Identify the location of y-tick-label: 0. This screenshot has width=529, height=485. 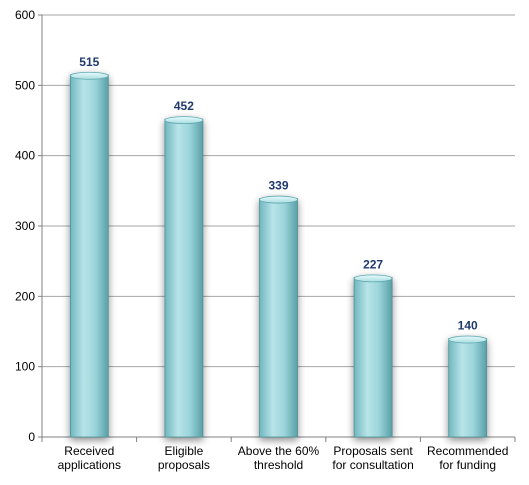
(31, 437).